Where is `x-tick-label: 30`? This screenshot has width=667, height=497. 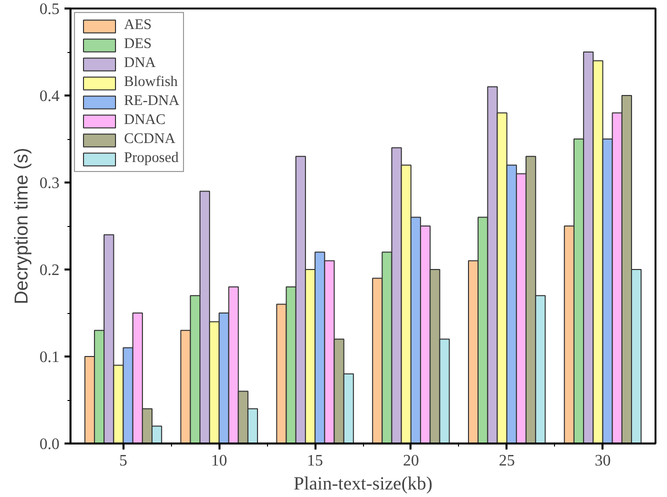 x-tick-label: 30 is located at coordinates (602, 461).